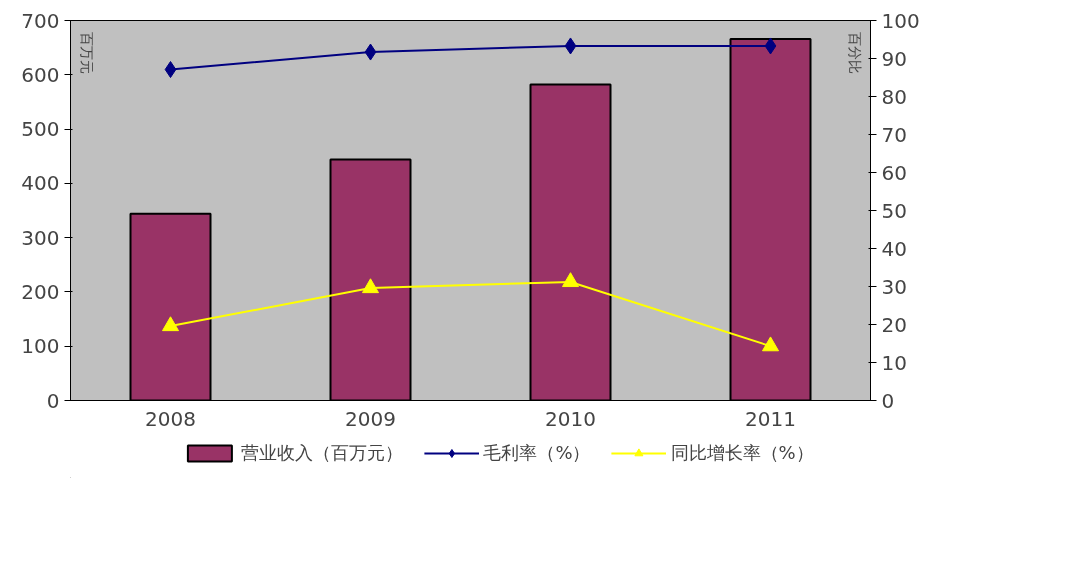 This screenshot has height=567, width=1079. What do you see at coordinates (40, 291) in the screenshot?
I see `y-tick-label: 200` at bounding box center [40, 291].